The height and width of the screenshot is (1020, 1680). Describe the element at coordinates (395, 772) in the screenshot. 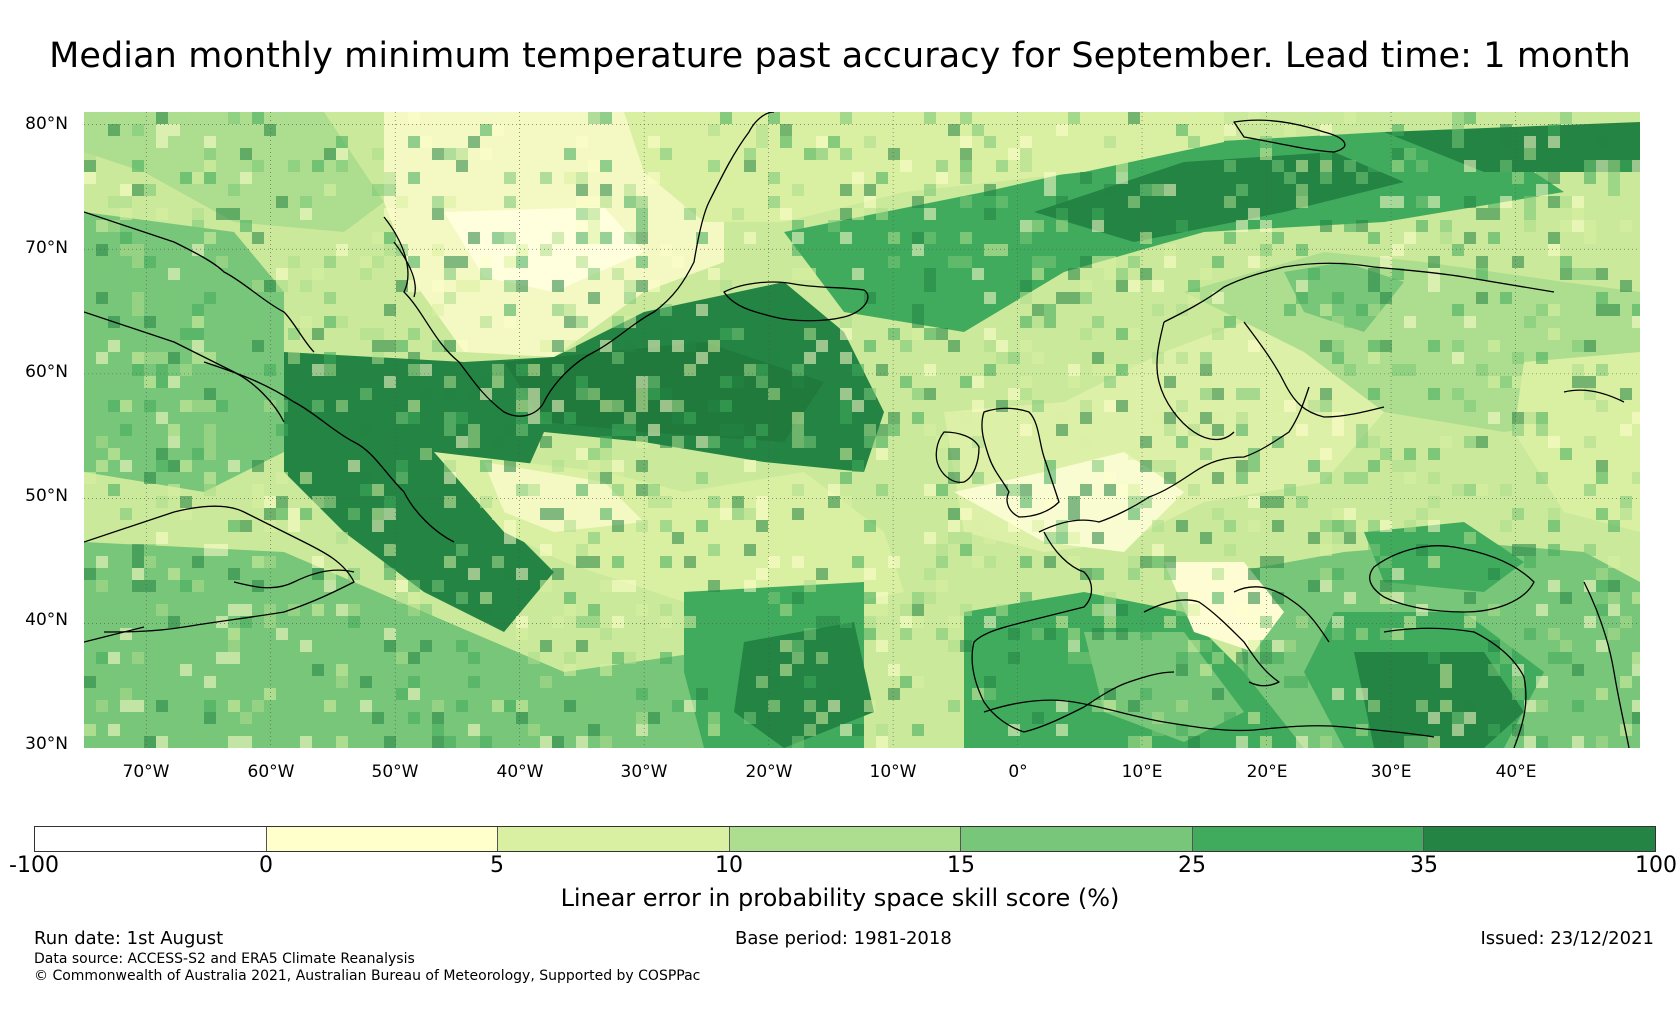

I see `lon-label-50w: 50°W` at that location.